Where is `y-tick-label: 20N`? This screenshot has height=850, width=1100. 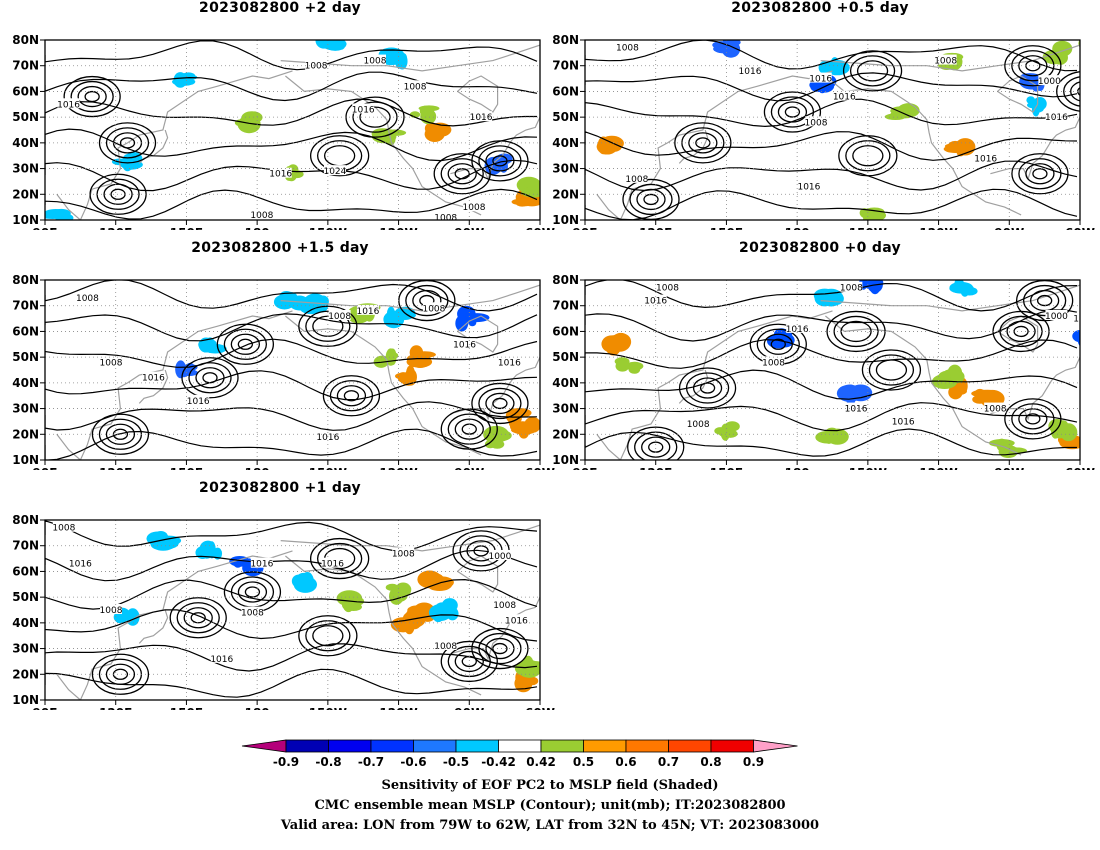
y-tick-label: 20N is located at coordinates (565, 434).